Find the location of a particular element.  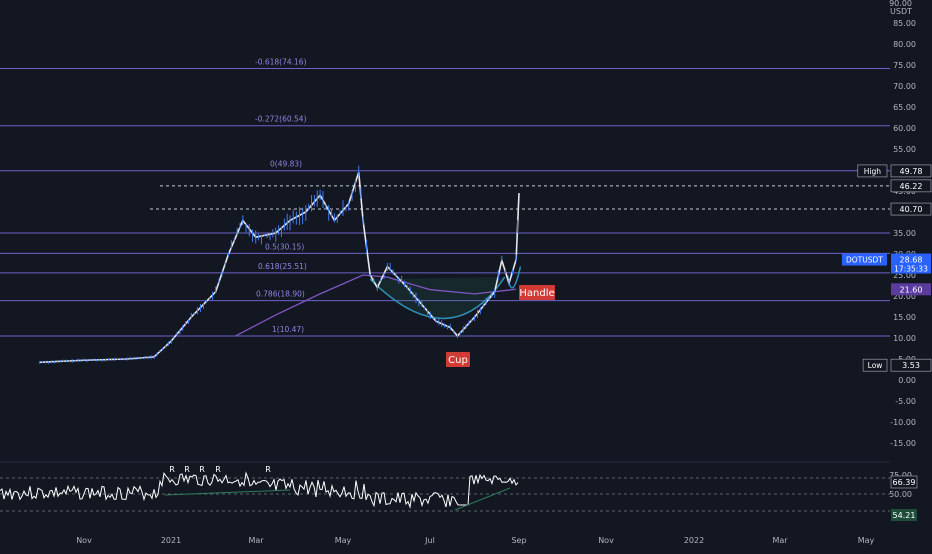

price-tag-label: Low is located at coordinates (875, 365).